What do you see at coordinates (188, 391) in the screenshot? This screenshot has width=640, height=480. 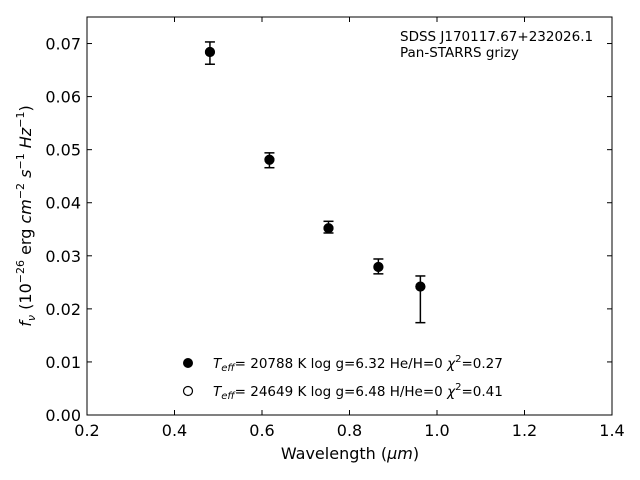 I see `legend-marker-open` at bounding box center [188, 391].